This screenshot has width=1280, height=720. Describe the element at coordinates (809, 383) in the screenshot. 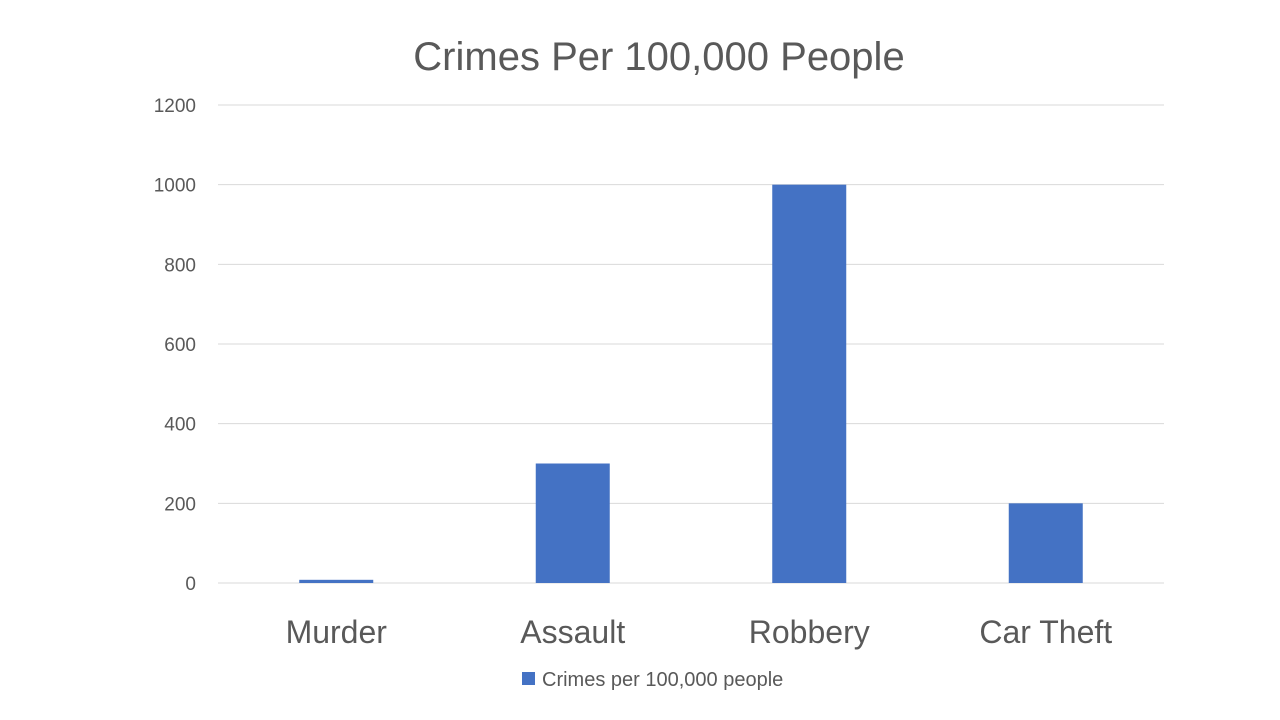

I see `bar-robbery` at that location.